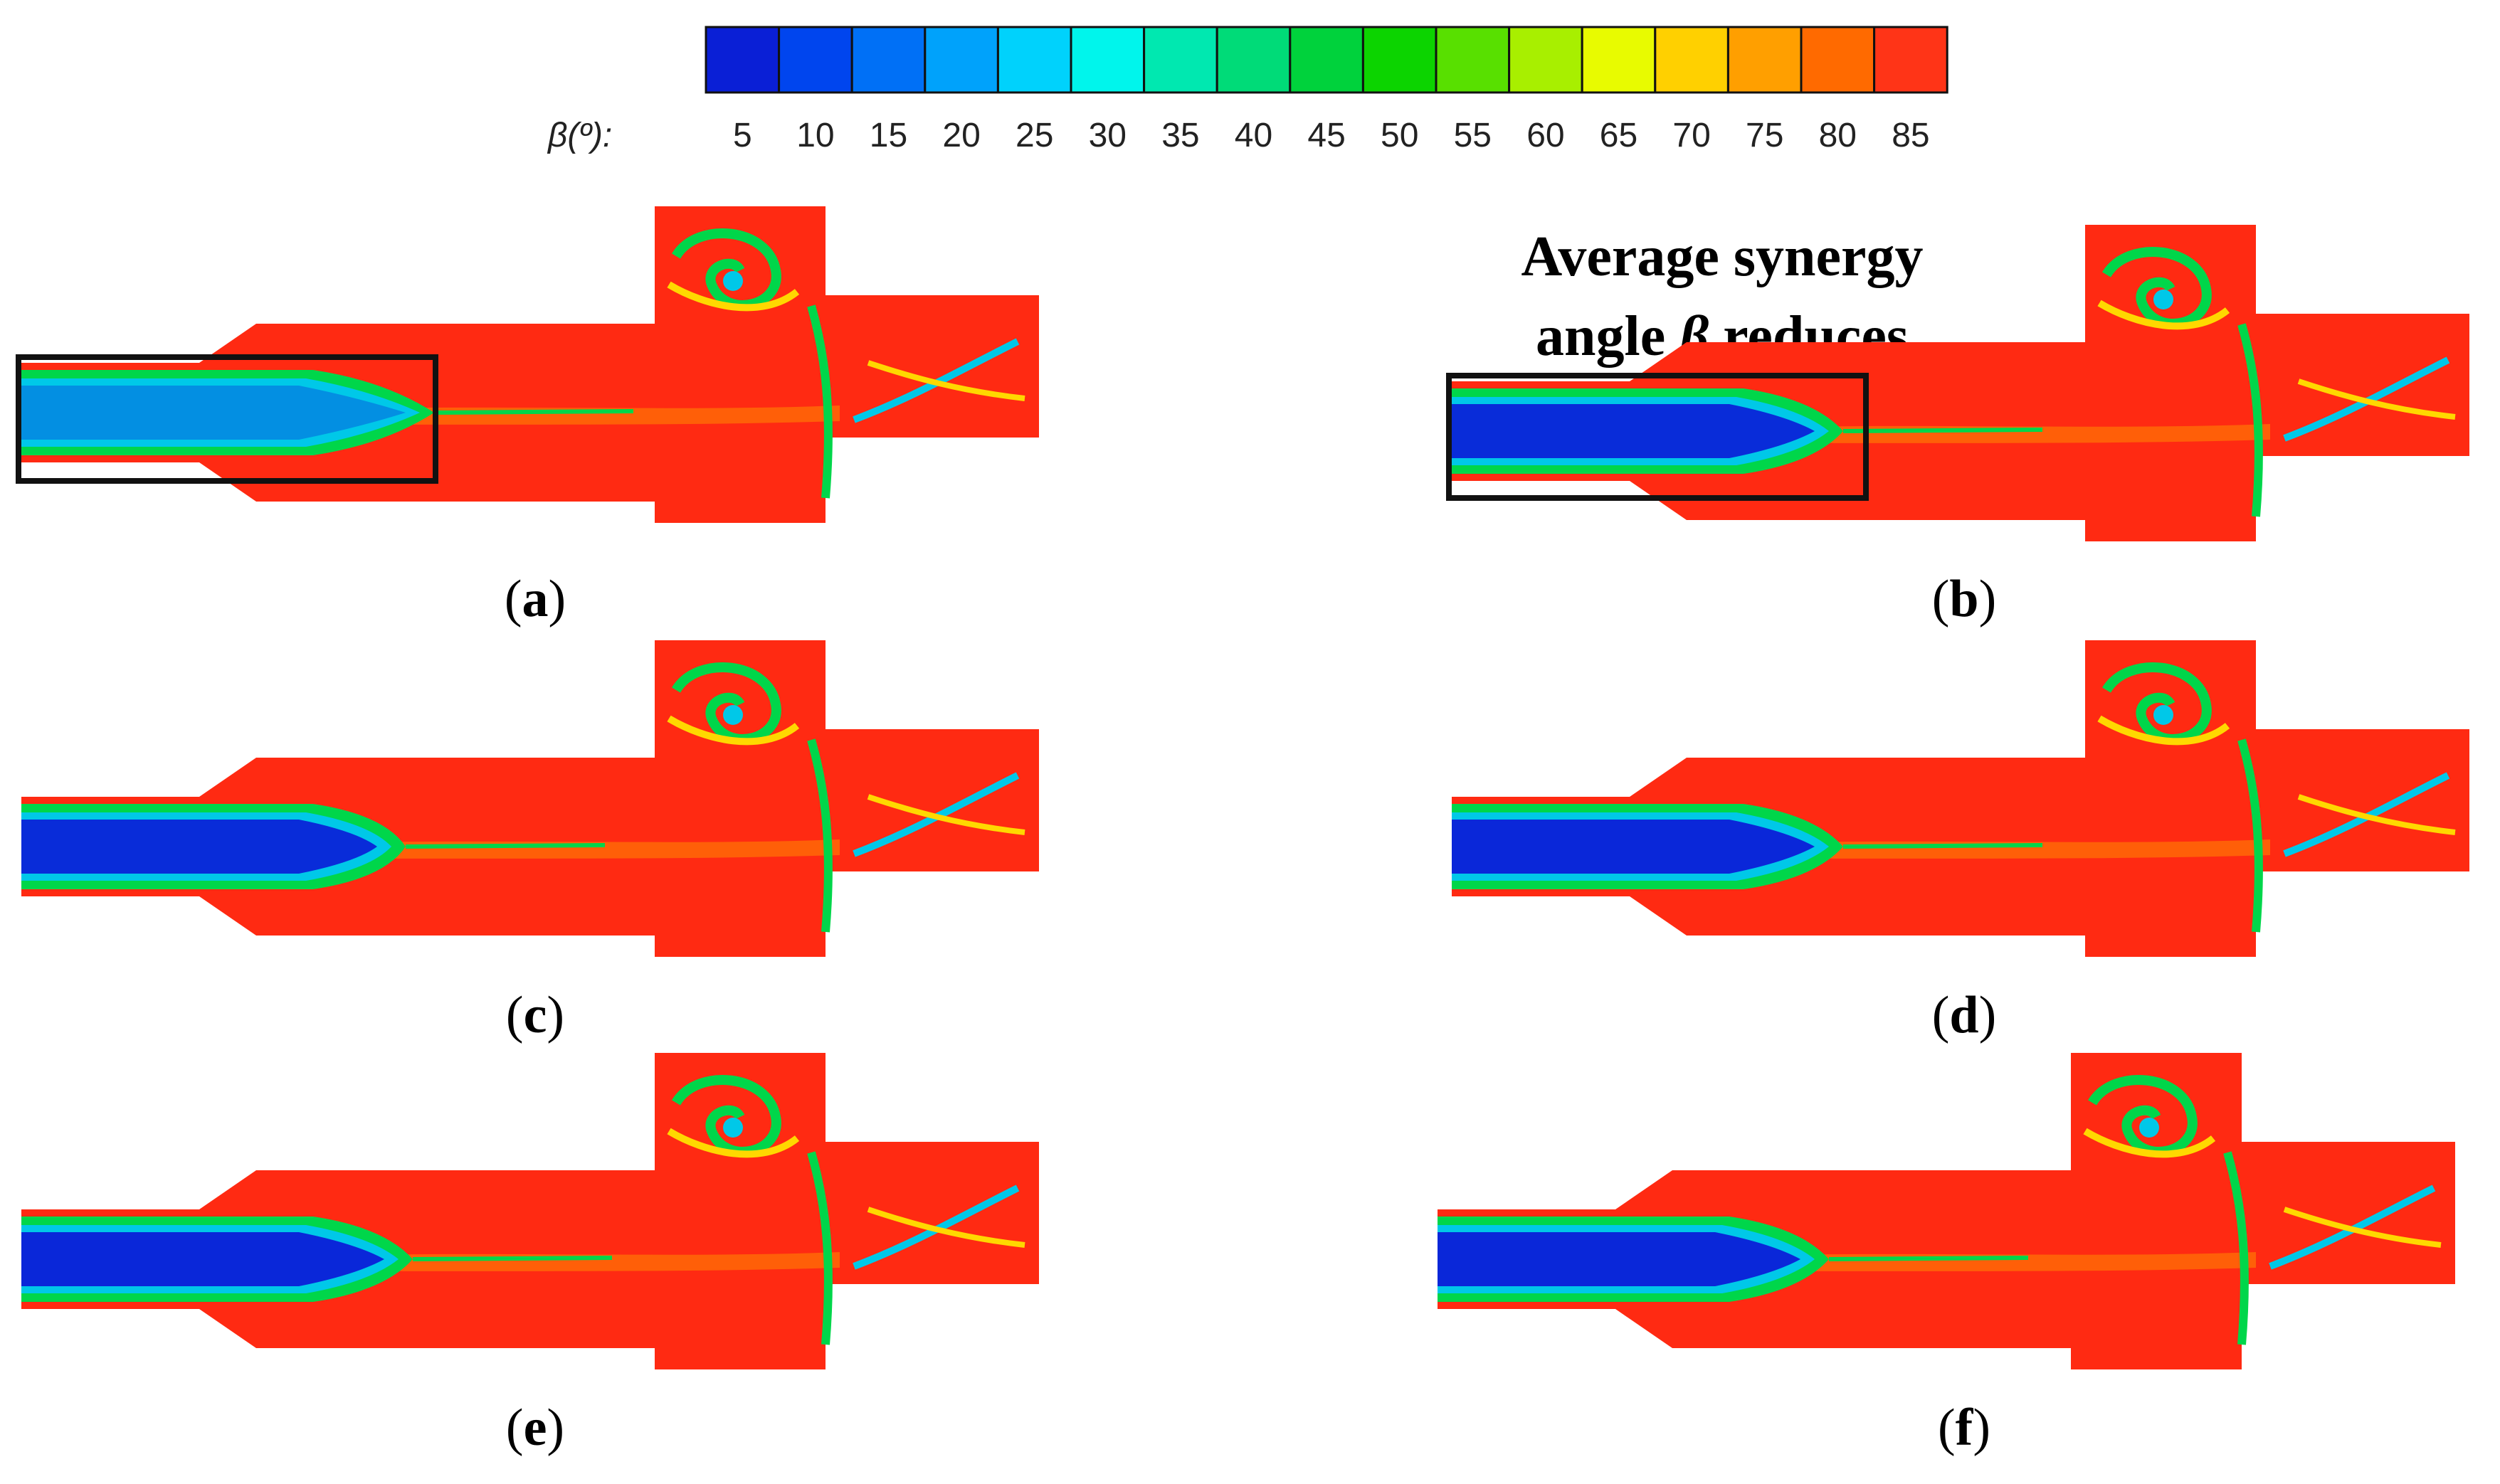 This screenshot has width=2500, height=1484. What do you see at coordinates (1619, 135) in the screenshot?
I see `colorbar-tick-label: 65` at bounding box center [1619, 135].